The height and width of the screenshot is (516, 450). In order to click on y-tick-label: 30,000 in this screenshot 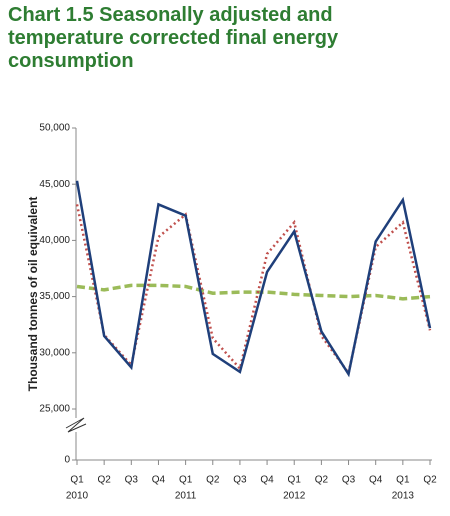, I will do `click(54, 352)`.